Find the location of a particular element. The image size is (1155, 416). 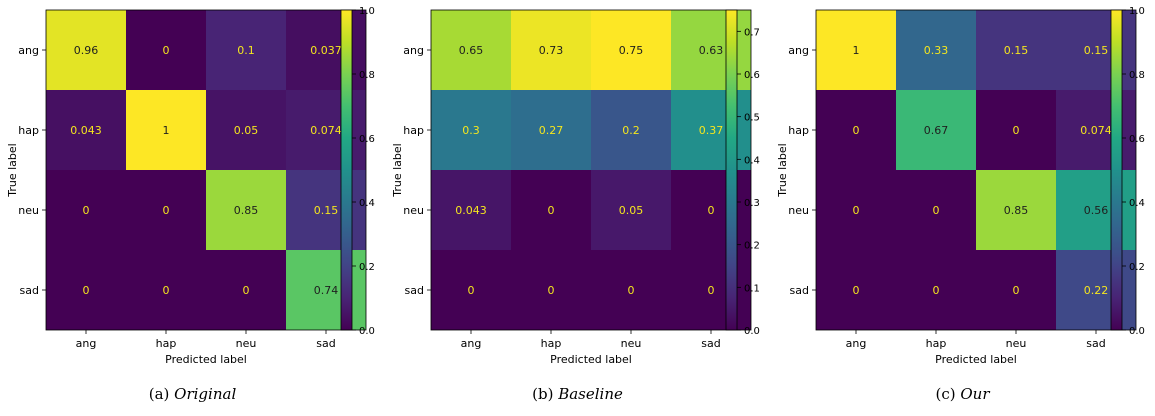

cell-value-label: 0.67 is located at coordinates (936, 130).